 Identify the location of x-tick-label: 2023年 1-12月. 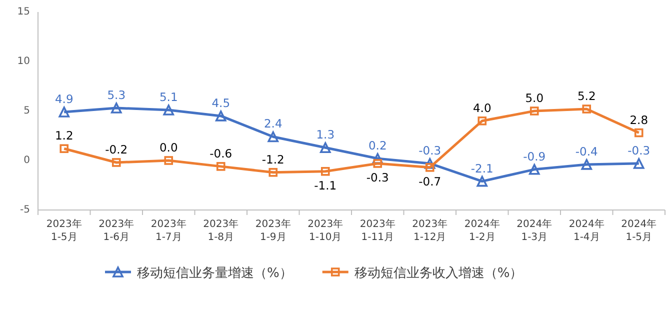
(430, 230).